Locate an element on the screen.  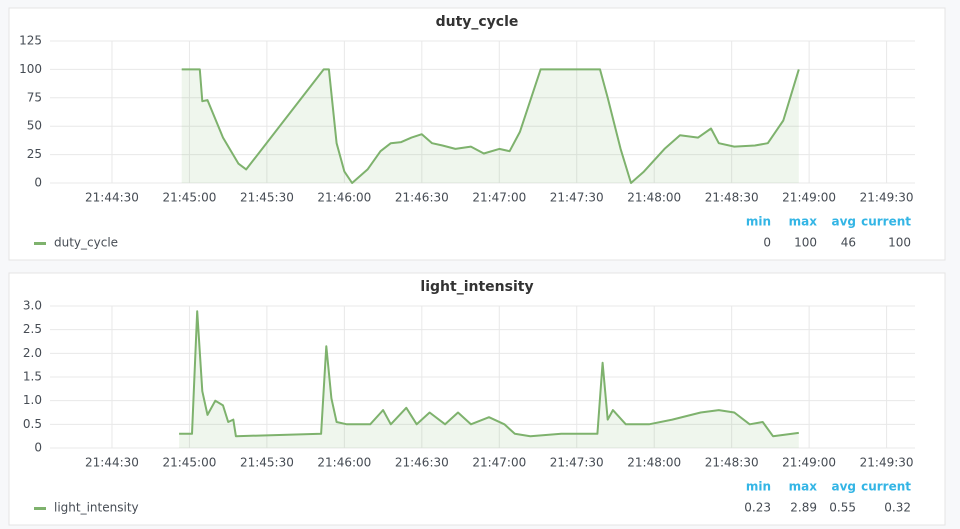
legend-label: duty_cycle is located at coordinates (86, 243).